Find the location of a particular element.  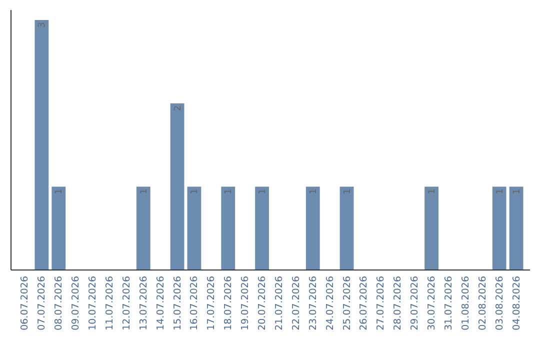

x-tick-label: 16.07.2026 is located at coordinates (194, 303).